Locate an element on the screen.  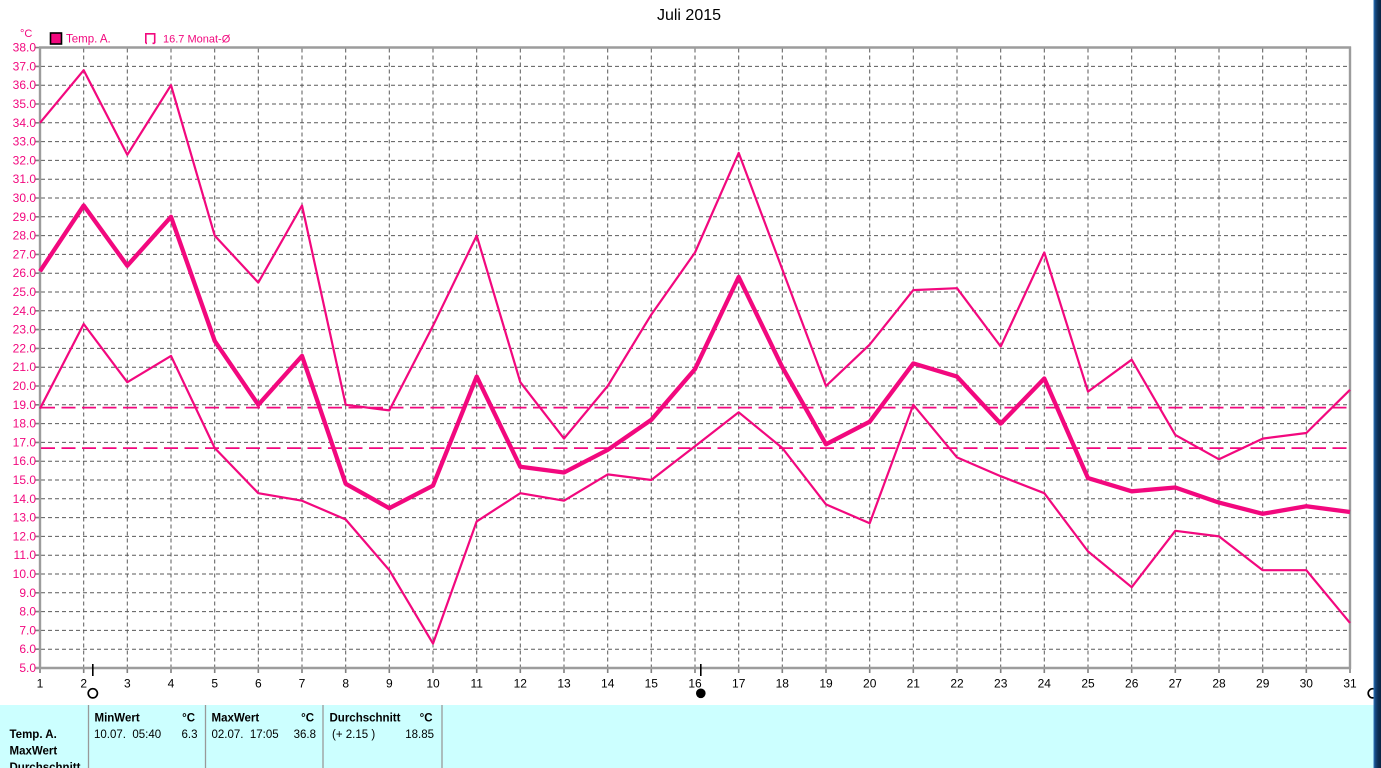
svg-text: 7.0 is located at coordinates (27, 630).